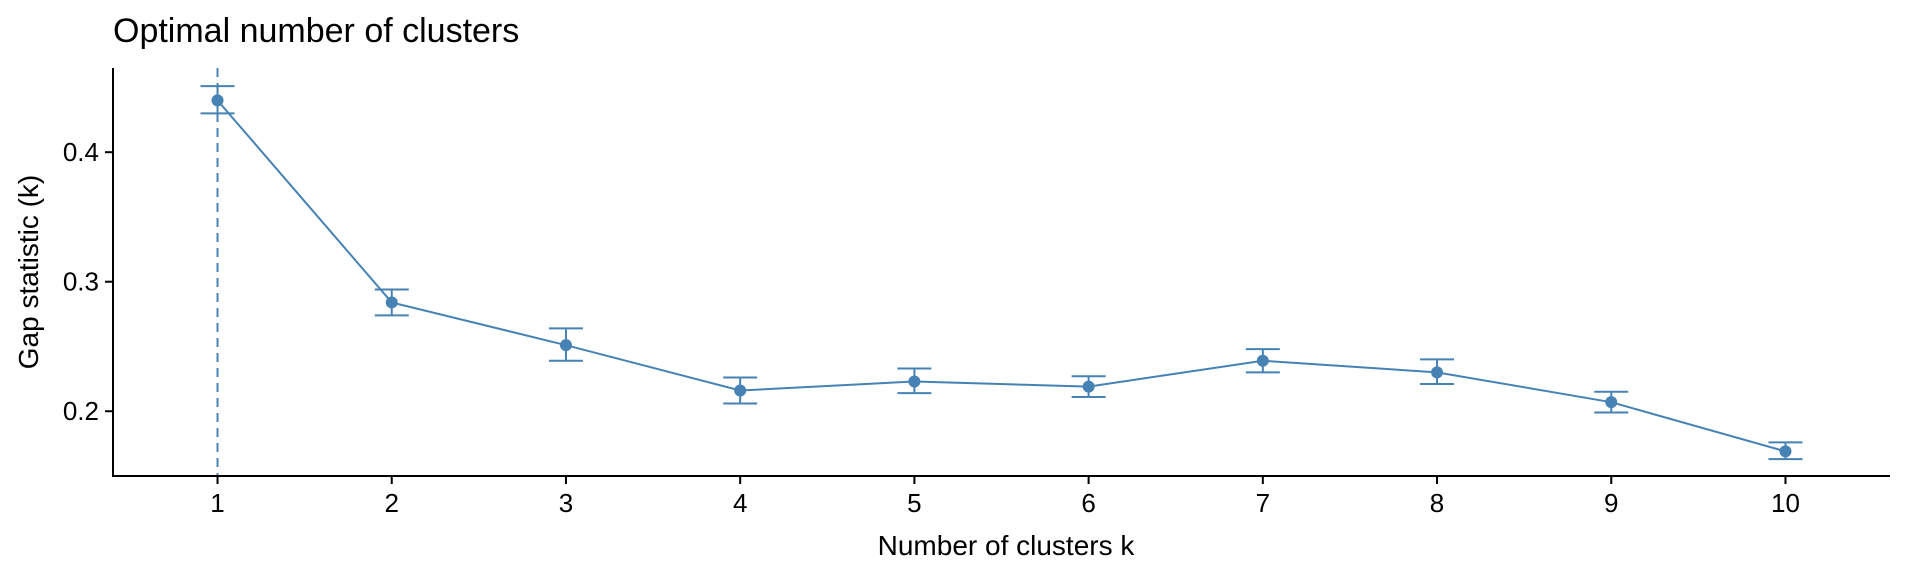 The width and height of the screenshot is (1920, 576). What do you see at coordinates (217, 503) in the screenshot?
I see `x-tick-label: 1` at bounding box center [217, 503].